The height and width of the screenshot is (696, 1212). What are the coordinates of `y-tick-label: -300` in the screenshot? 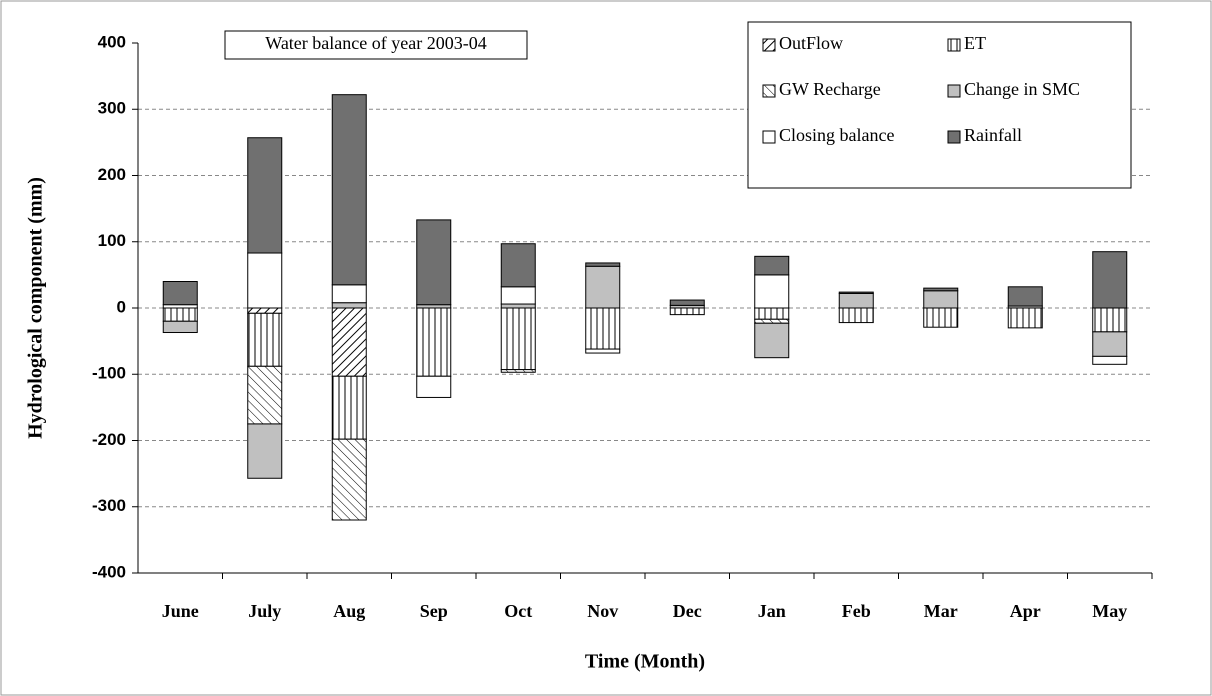 It's located at (109, 505).